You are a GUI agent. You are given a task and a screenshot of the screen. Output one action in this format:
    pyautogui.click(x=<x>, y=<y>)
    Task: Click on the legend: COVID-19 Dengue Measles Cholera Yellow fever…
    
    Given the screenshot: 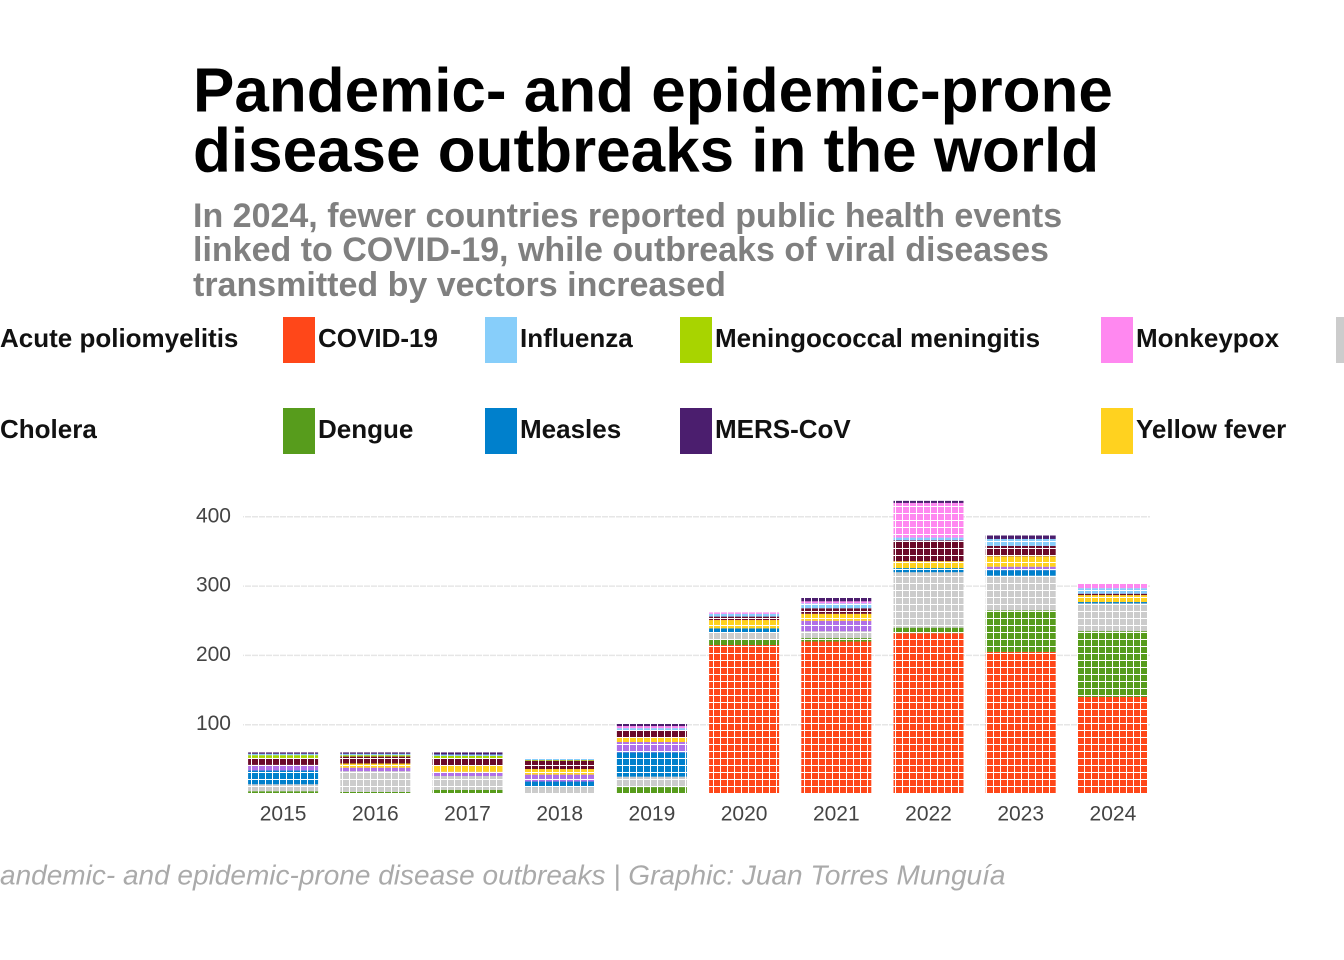 What is the action you would take?
    pyautogui.click(x=672, y=385)
    